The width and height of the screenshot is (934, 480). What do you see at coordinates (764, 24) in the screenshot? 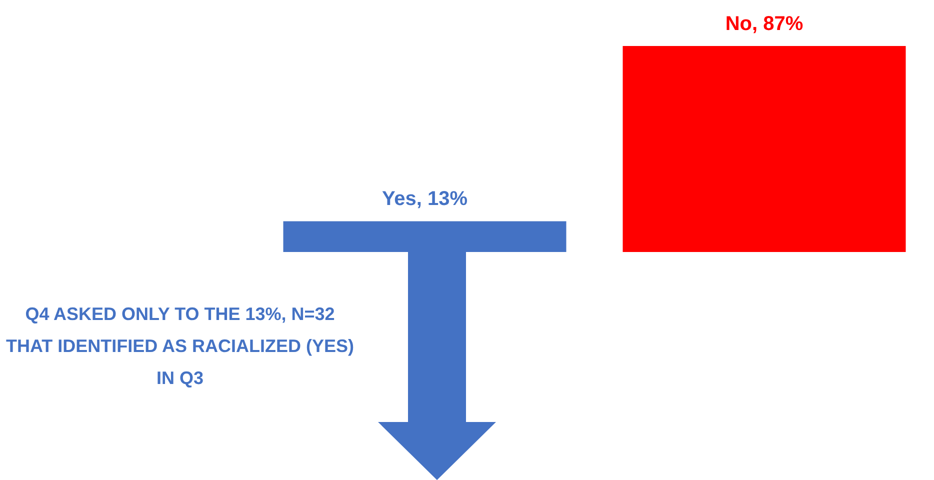
I see `data-label: No, 87%` at bounding box center [764, 24].